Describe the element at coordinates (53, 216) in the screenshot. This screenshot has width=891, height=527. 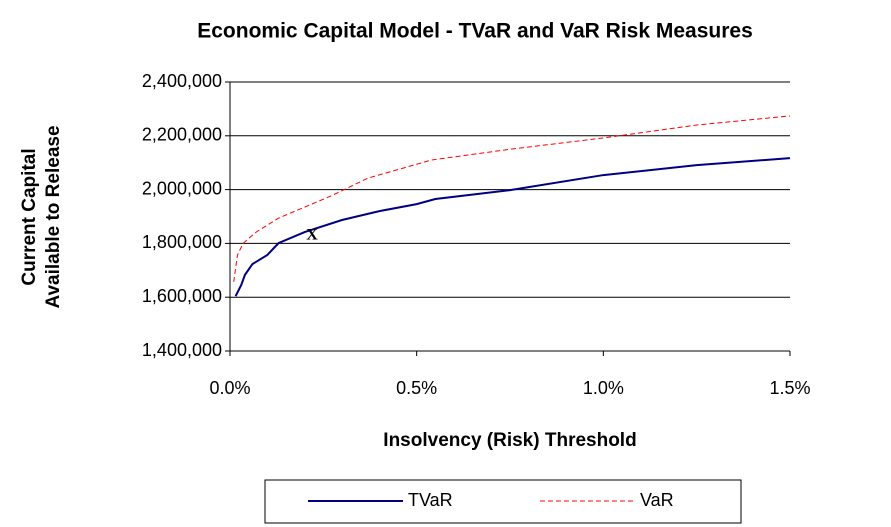
I see `y-axis-label: Available to Release` at that location.